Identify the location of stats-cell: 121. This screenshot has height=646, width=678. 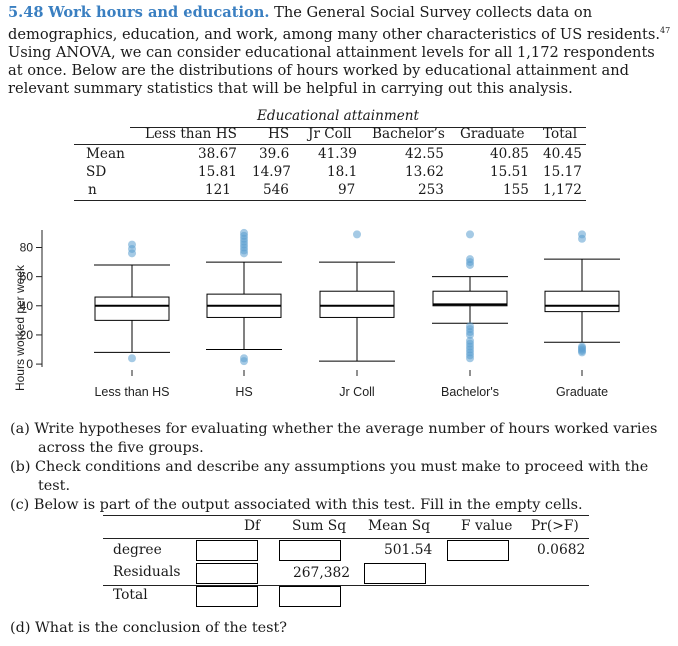
(218, 190).